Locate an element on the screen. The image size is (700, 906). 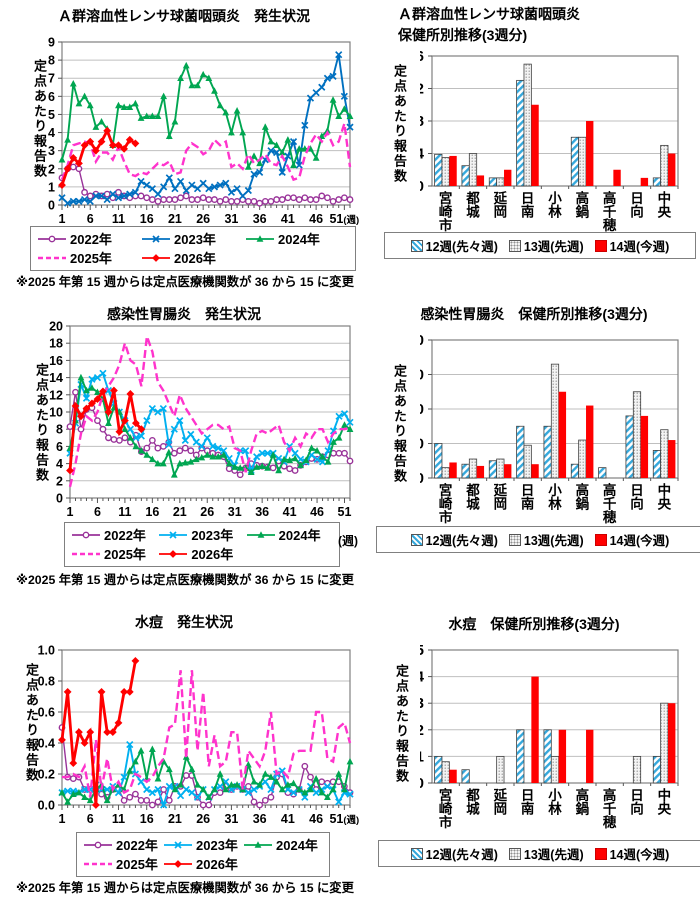
legend-item: 2022年 is located at coordinates (89, 238).